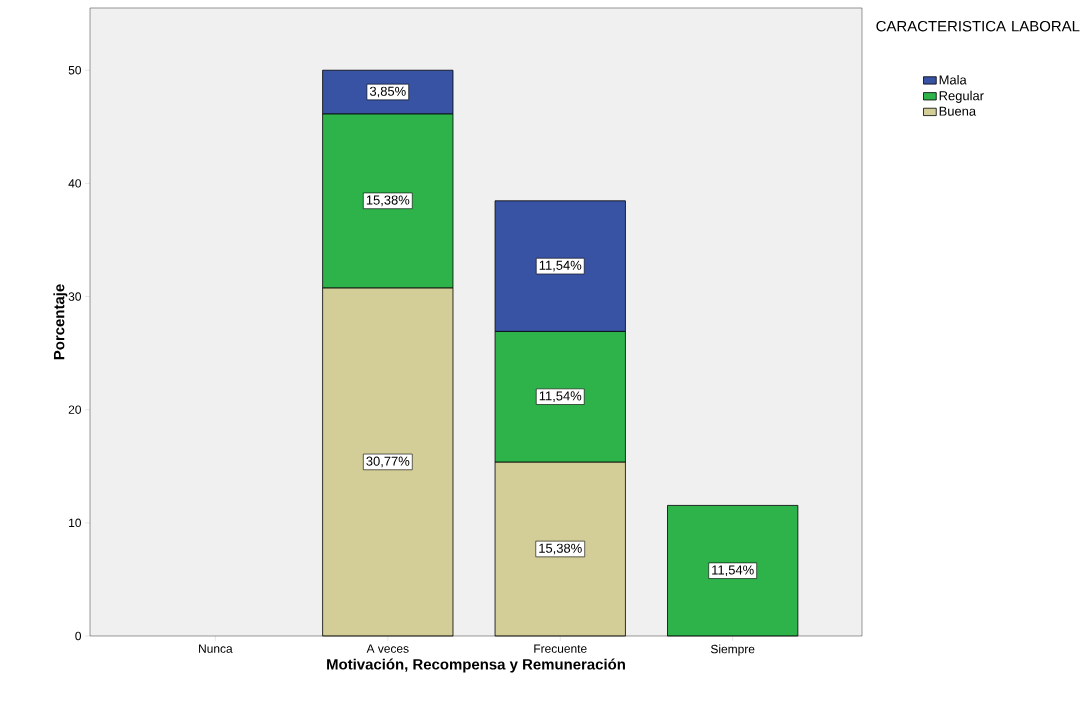 This screenshot has width=1085, height=704. What do you see at coordinates (953, 79) in the screenshot?
I see `legend-label: Mala` at bounding box center [953, 79].